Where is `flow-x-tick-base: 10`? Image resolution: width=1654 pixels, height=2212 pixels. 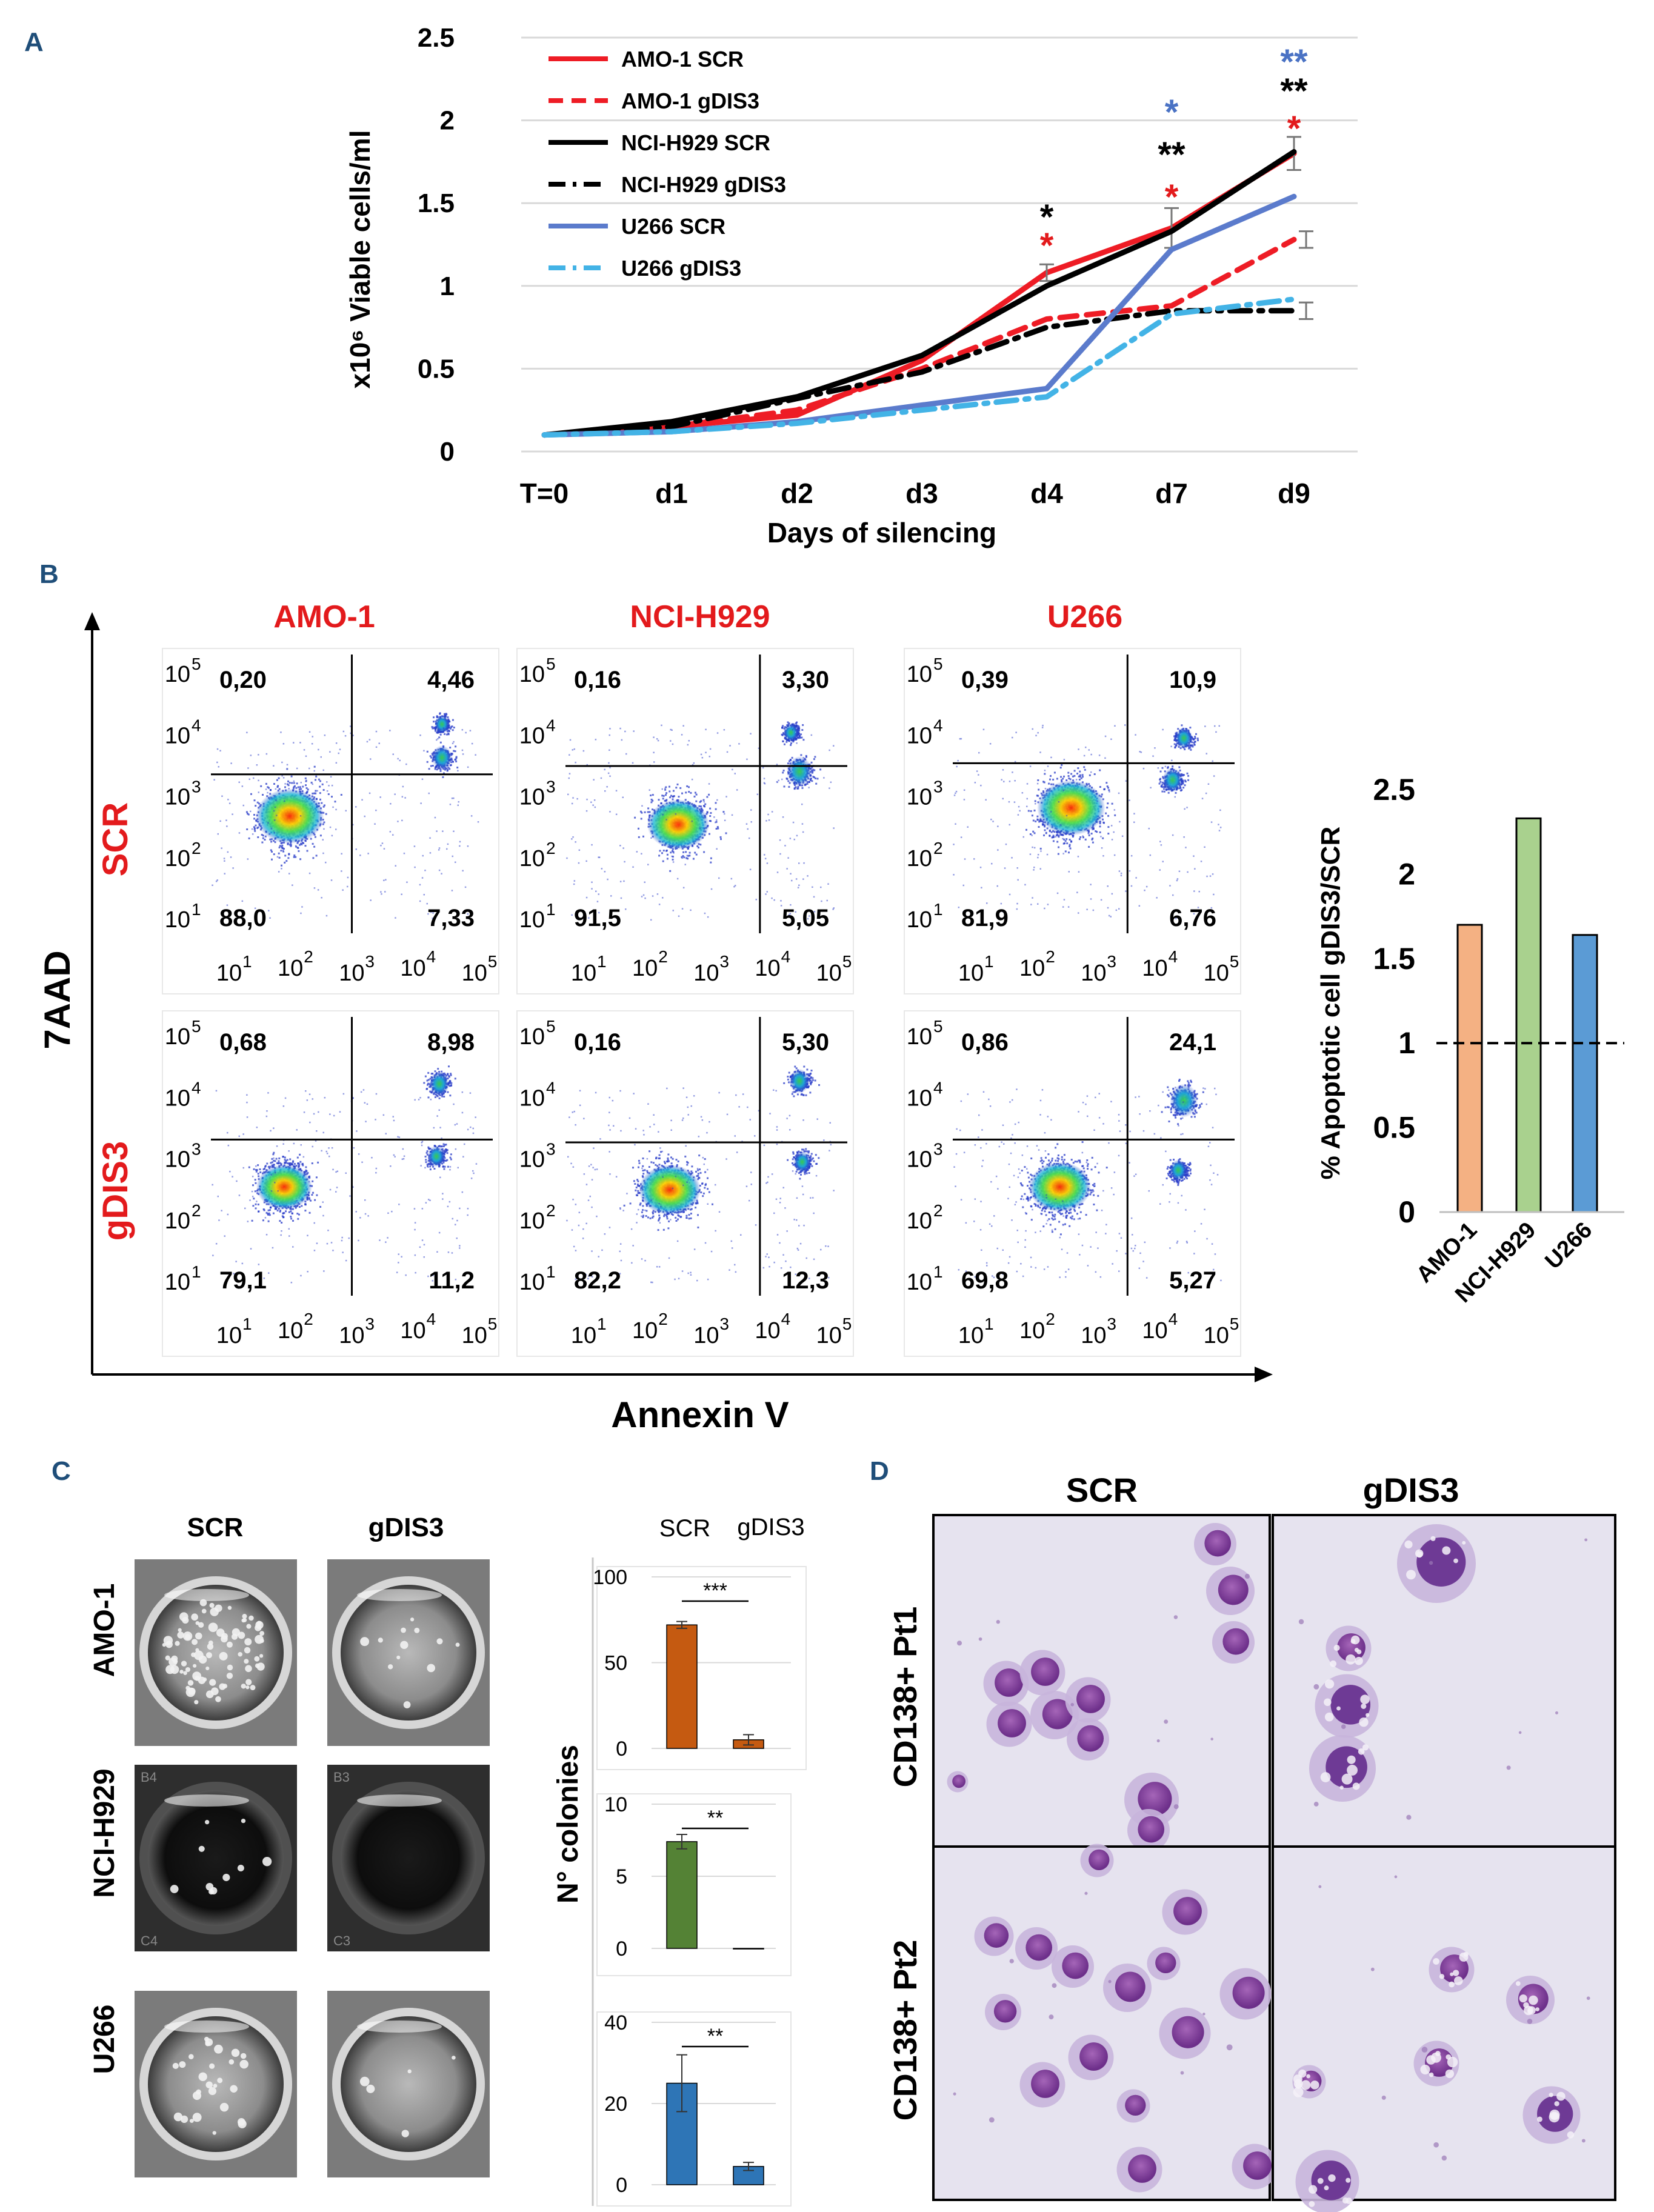
flow-x-tick-base: 10 is located at coordinates (290, 968).